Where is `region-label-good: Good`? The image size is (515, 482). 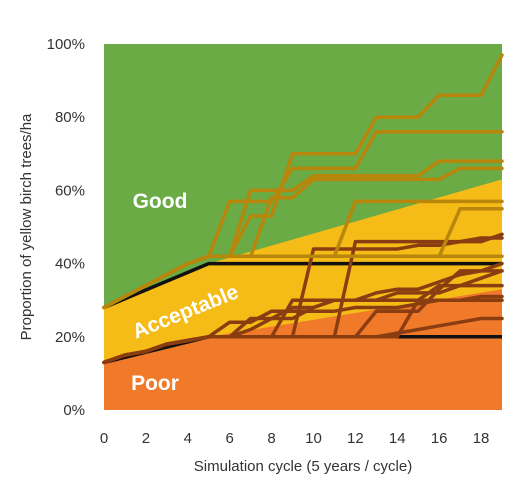 region-label-good: Good is located at coordinates (160, 201).